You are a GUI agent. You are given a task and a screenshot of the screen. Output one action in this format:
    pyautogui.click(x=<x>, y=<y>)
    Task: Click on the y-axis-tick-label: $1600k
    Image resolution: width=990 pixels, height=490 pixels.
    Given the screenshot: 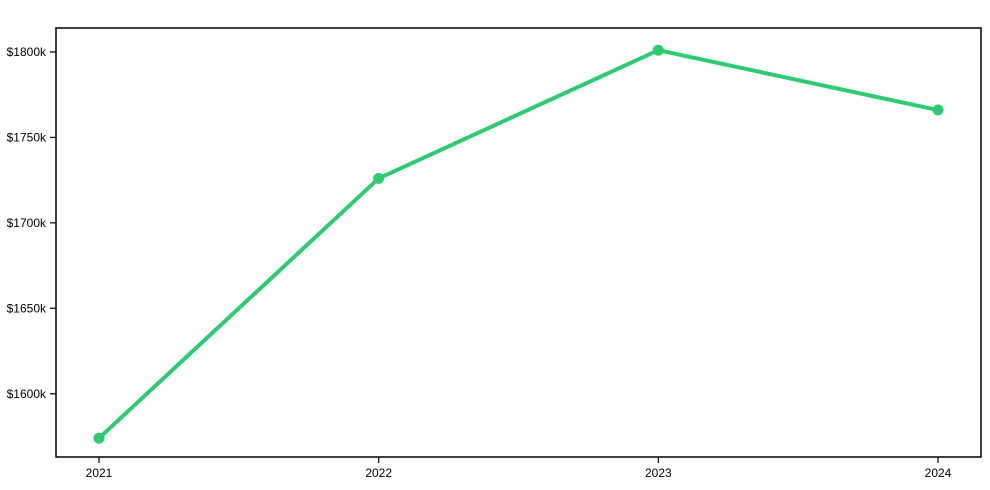 What is the action you would take?
    pyautogui.click(x=27, y=394)
    